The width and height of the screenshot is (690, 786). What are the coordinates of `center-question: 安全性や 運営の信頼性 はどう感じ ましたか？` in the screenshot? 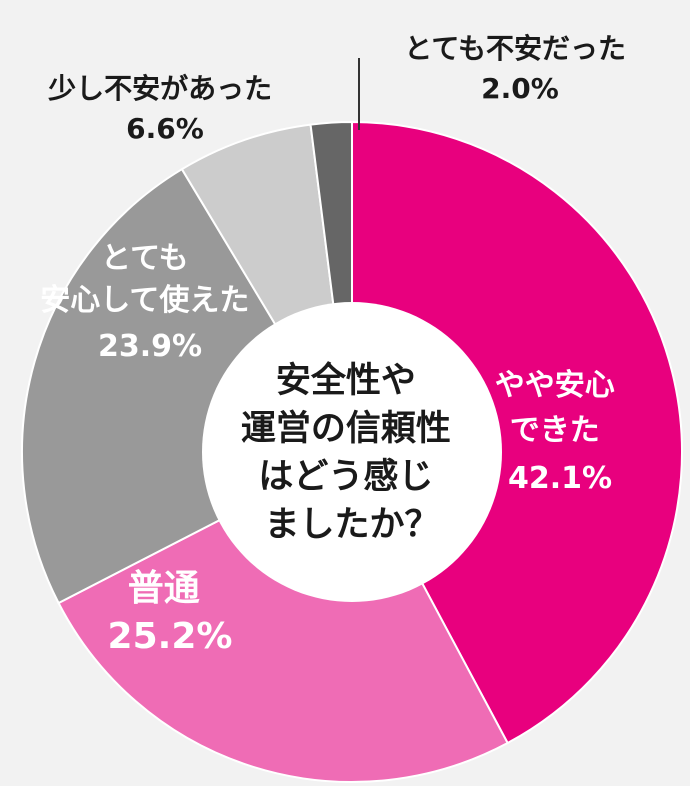 It's located at (352, 452).